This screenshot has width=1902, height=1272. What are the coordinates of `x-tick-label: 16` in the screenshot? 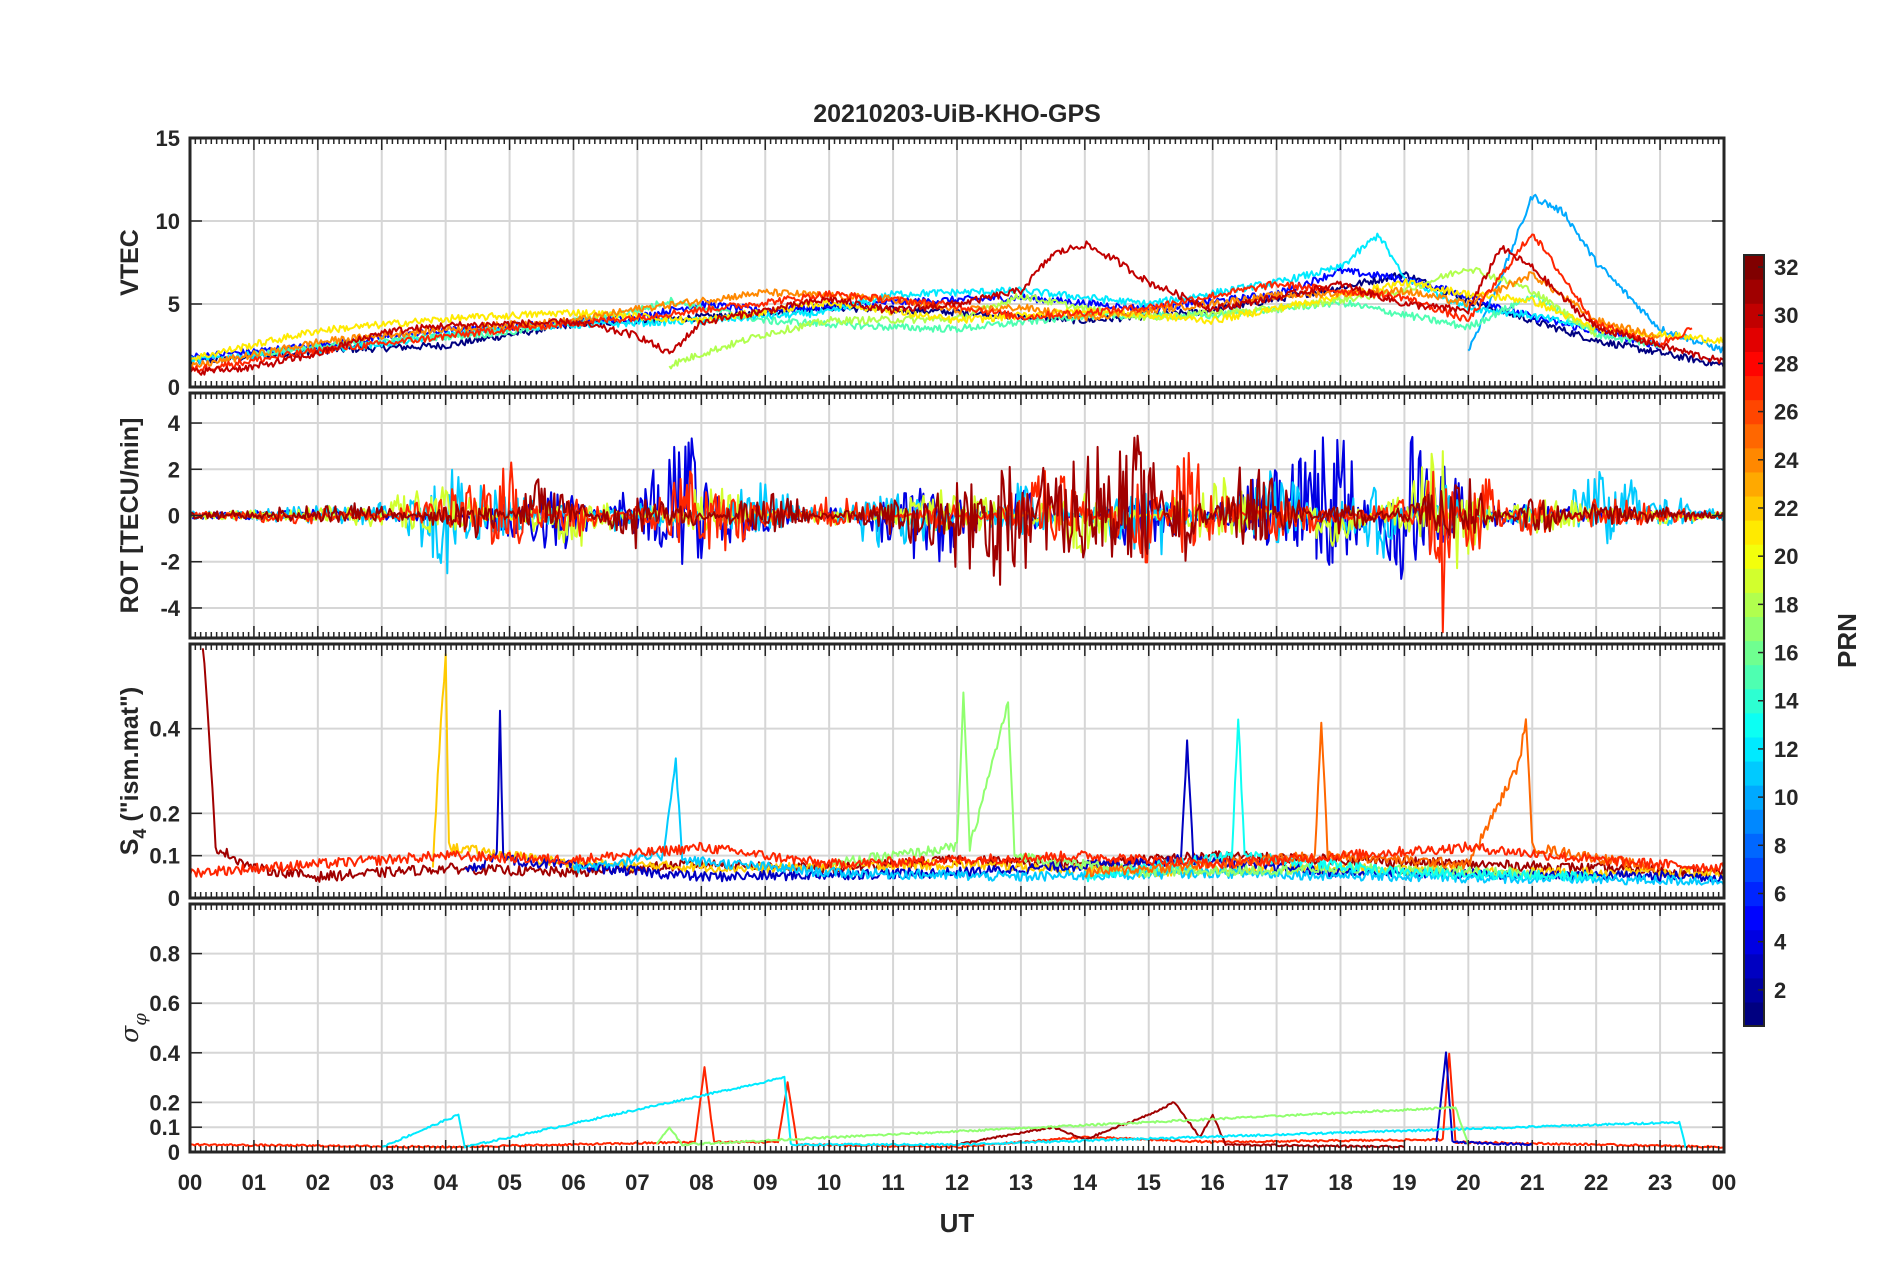 It's located at (1212, 1182).